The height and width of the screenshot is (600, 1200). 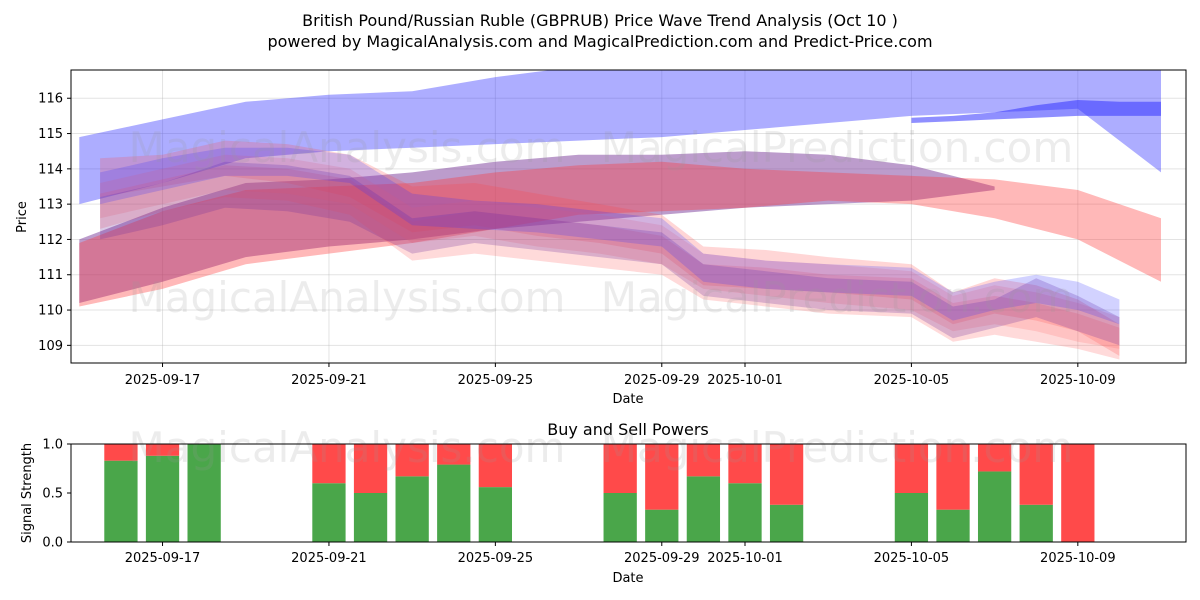 I want to click on price-x-tick-label-3: 2025-09-29, so click(x=662, y=380).